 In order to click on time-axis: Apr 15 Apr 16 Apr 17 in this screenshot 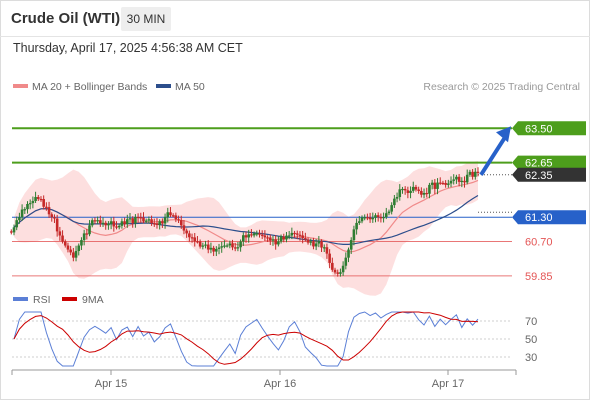, I will do `click(264, 379)`.